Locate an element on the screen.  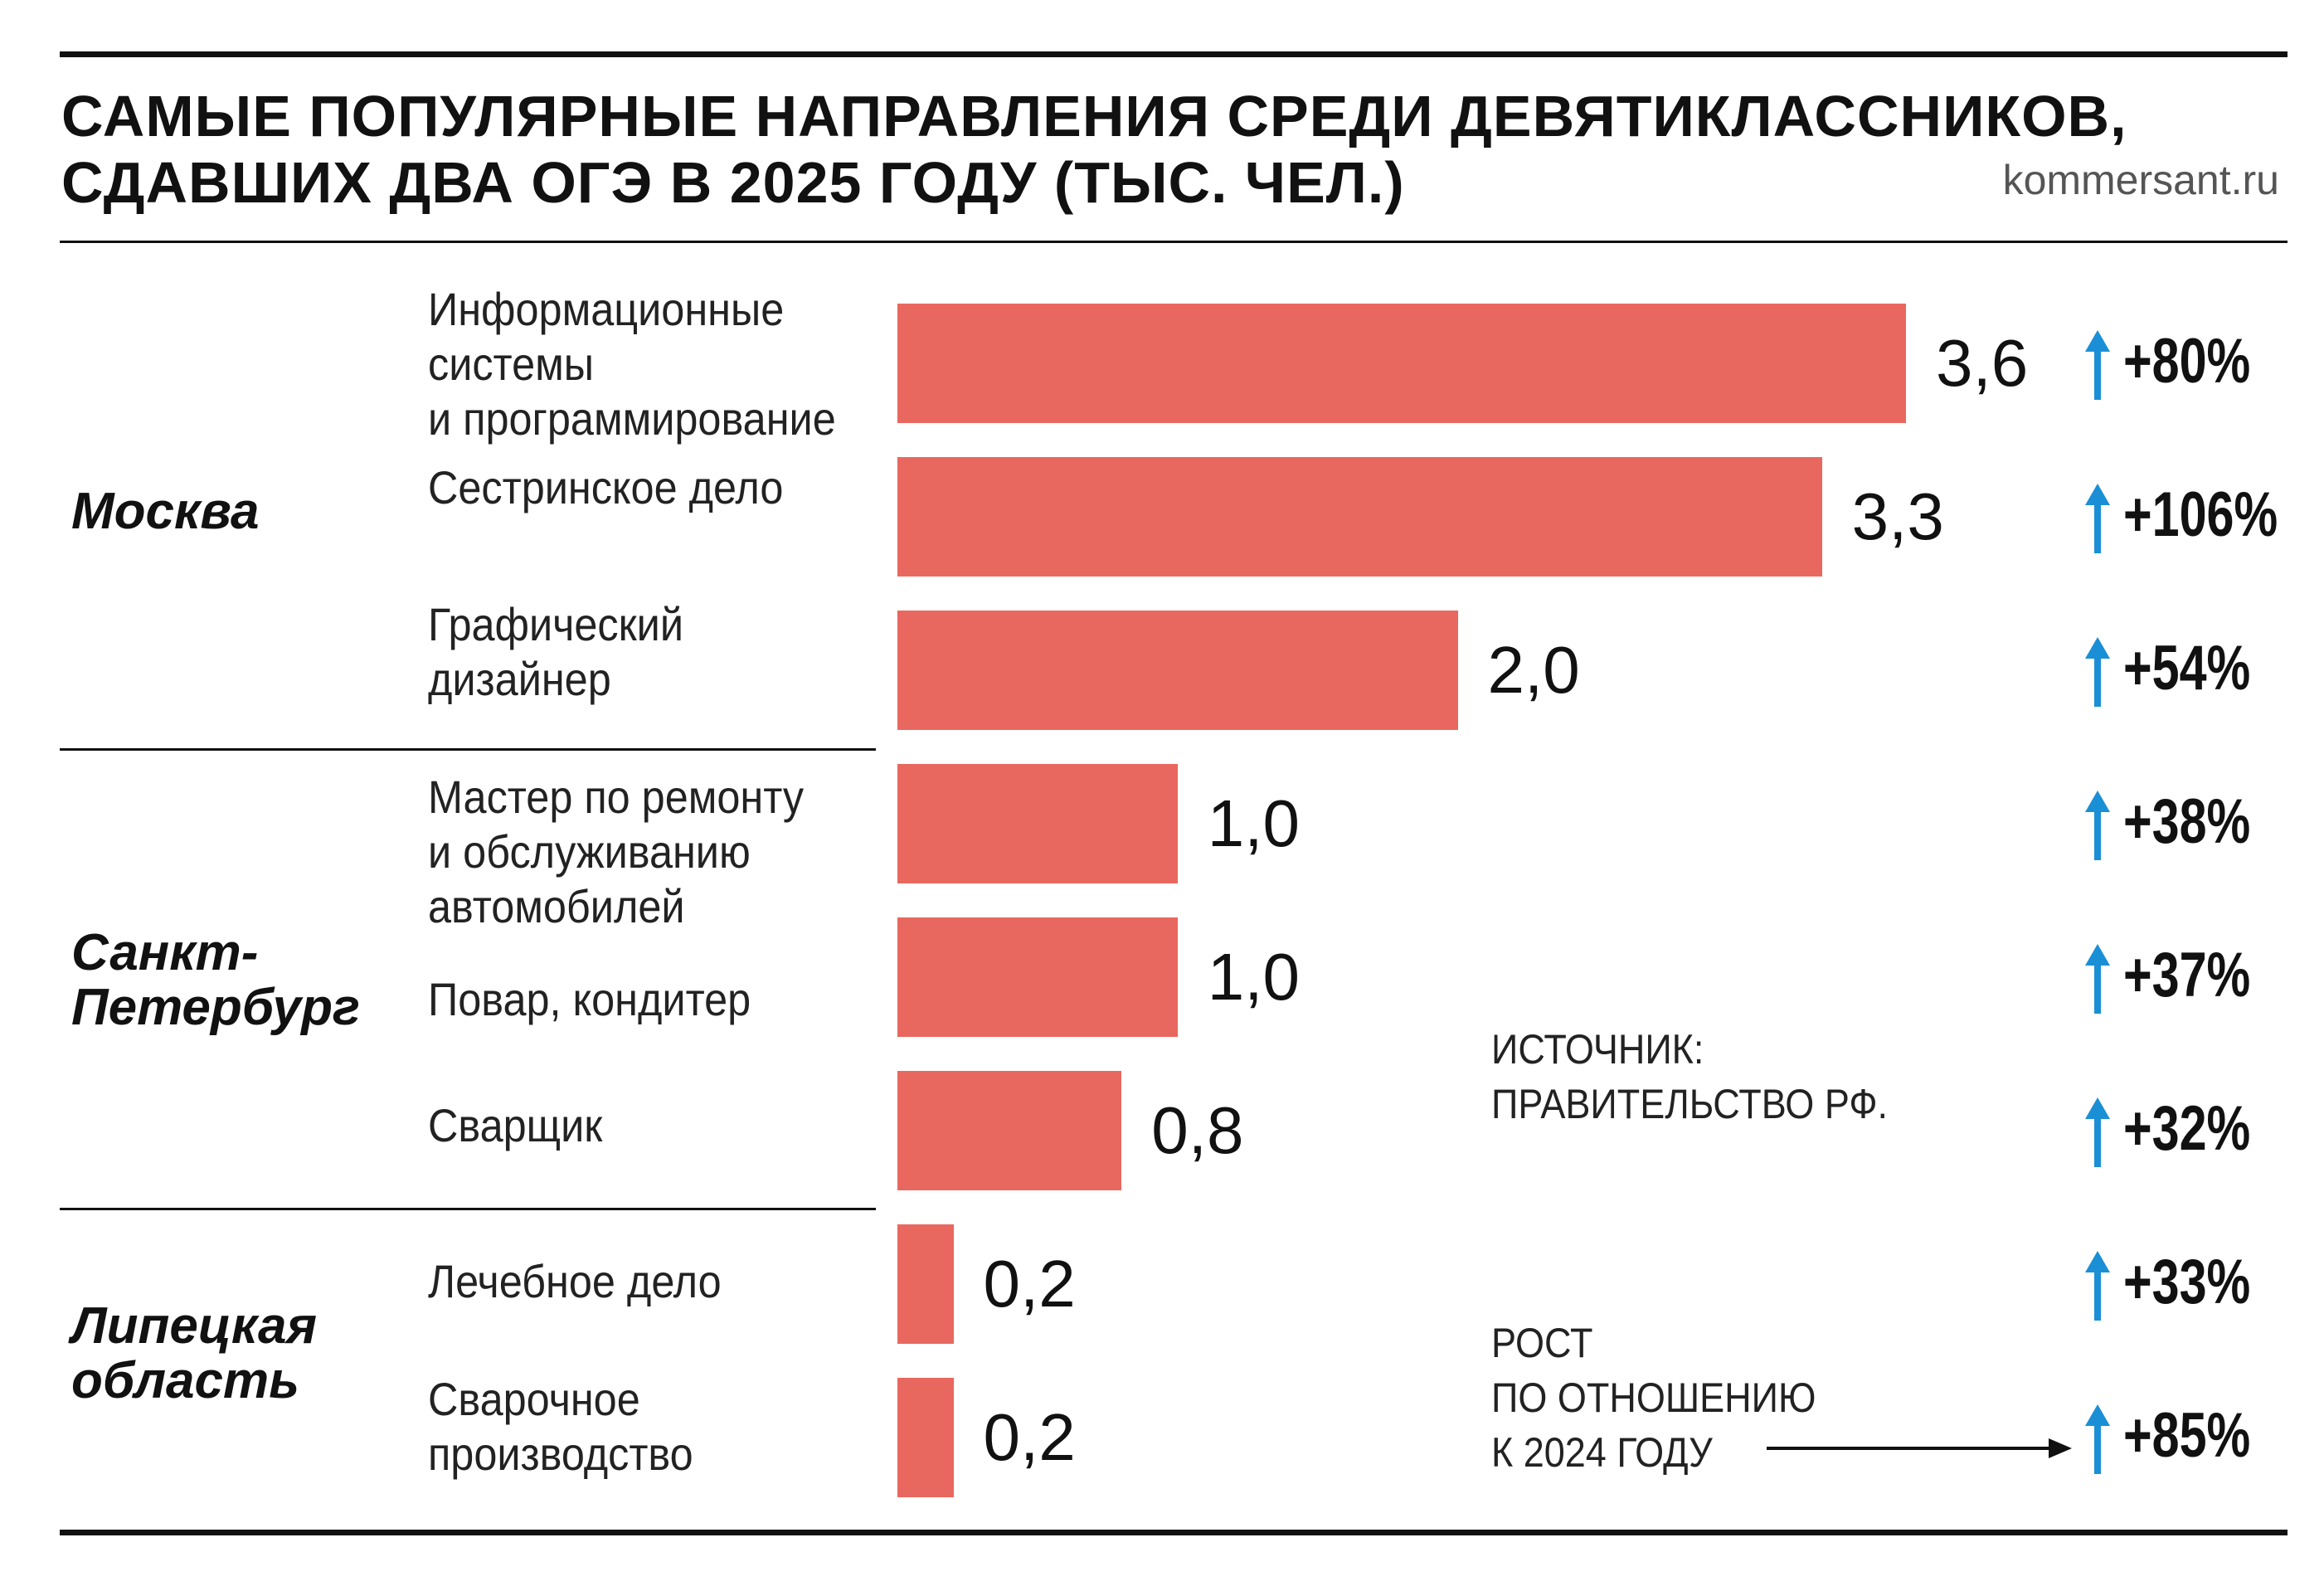
change-label: +37% is located at coordinates (2187, 975).